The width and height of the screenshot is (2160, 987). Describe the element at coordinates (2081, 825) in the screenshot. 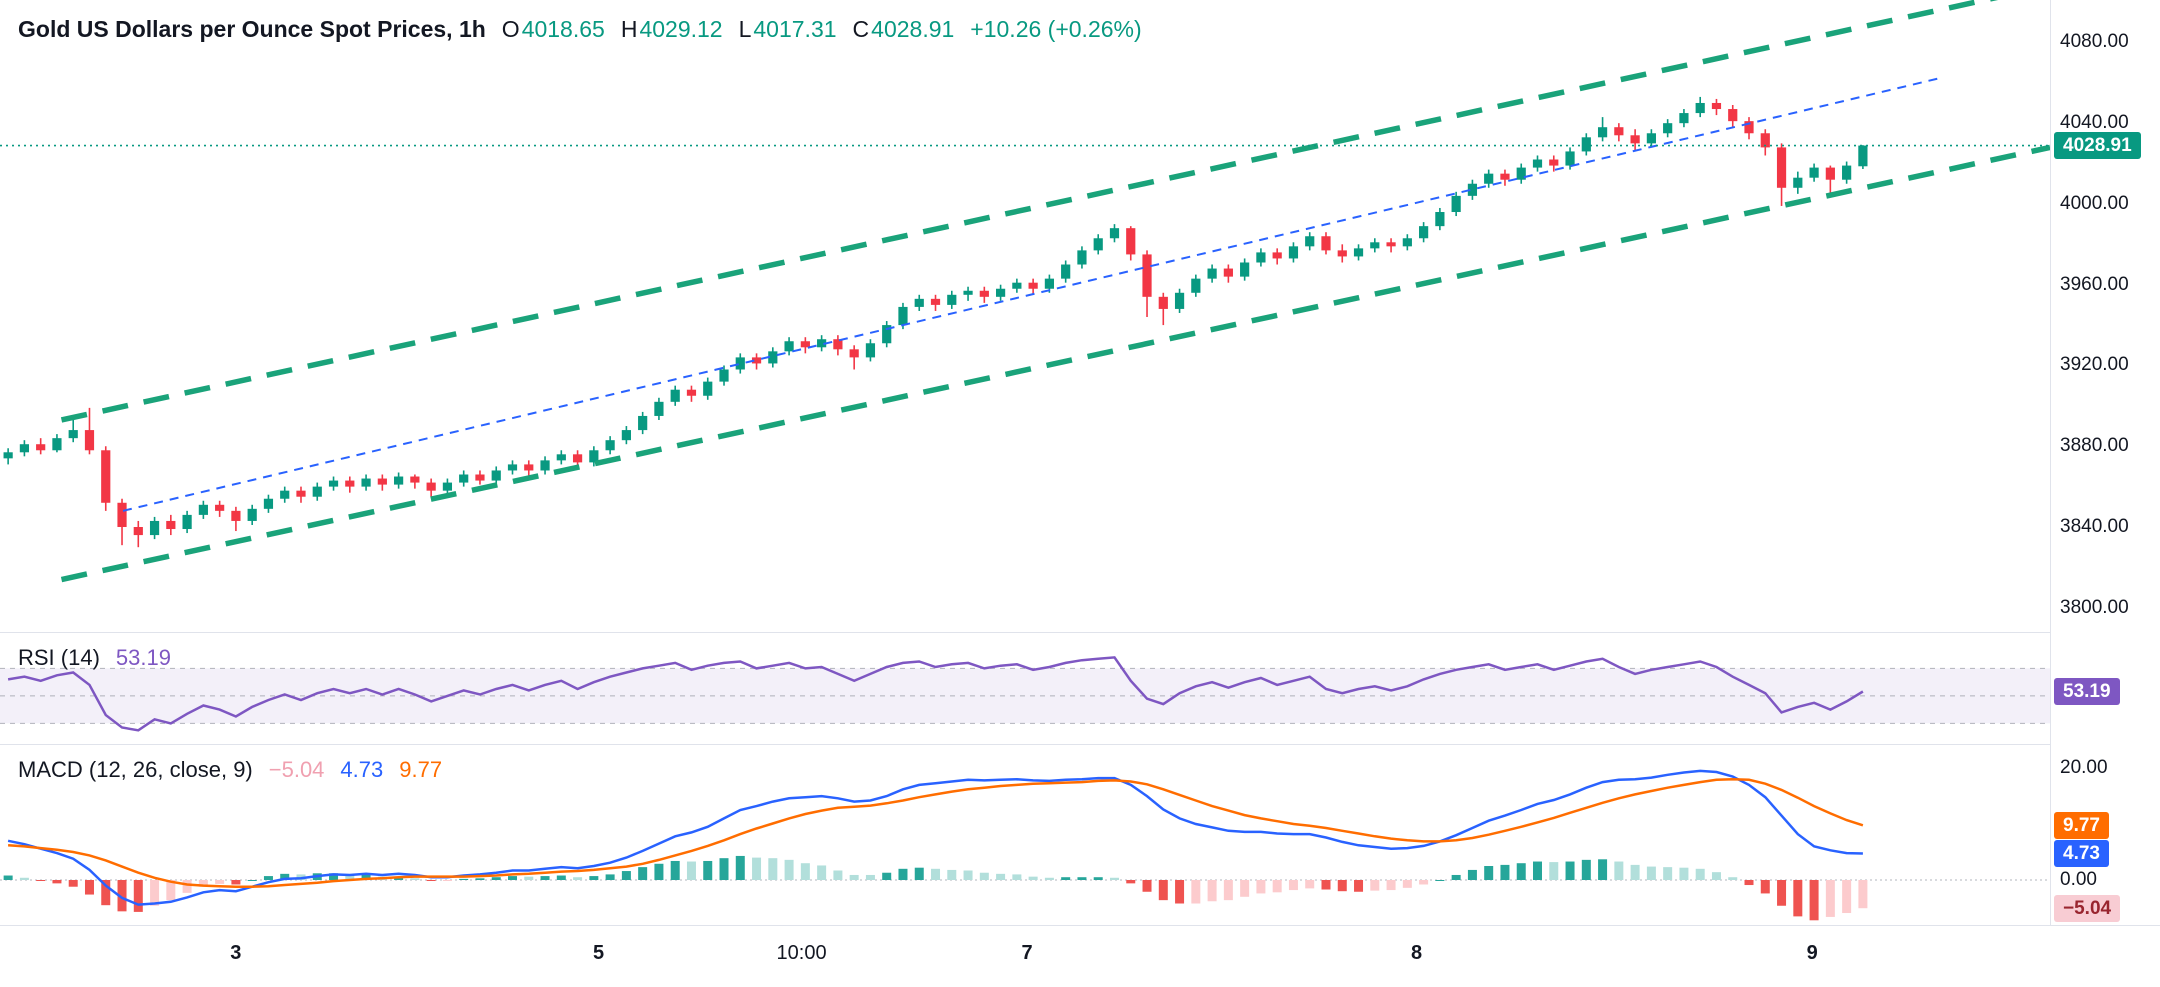

I see `macd-value-badge: 9.77` at that location.